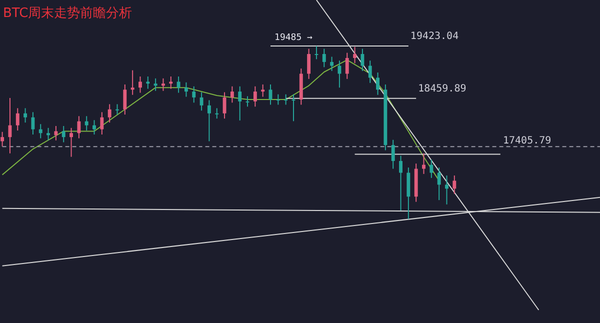 This screenshot has height=323, width=600. What do you see at coordinates (442, 88) in the screenshot?
I see `series-label: 18459.89` at bounding box center [442, 88].